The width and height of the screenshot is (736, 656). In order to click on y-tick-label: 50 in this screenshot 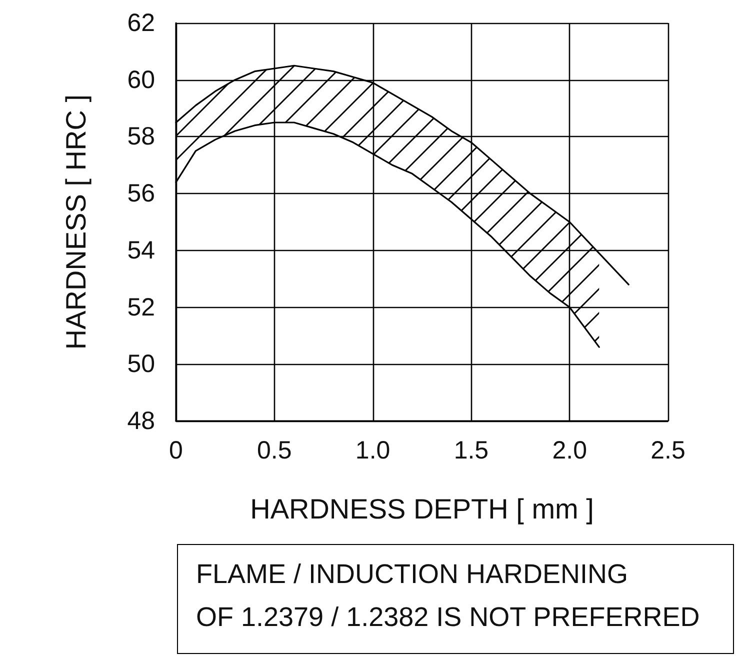, I will do `click(141, 364)`.